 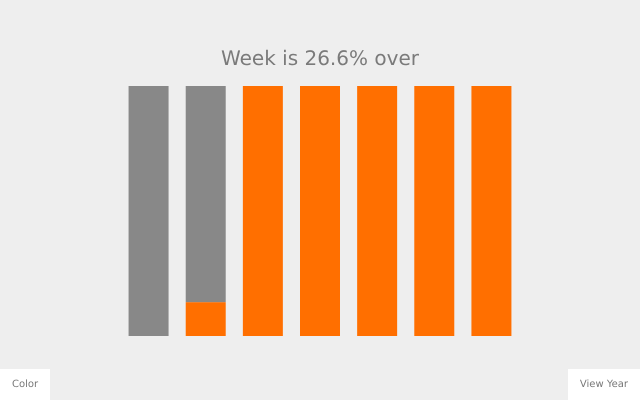 What do you see at coordinates (320, 58) in the screenshot?
I see `chart-title: Week is 26.6% over` at bounding box center [320, 58].